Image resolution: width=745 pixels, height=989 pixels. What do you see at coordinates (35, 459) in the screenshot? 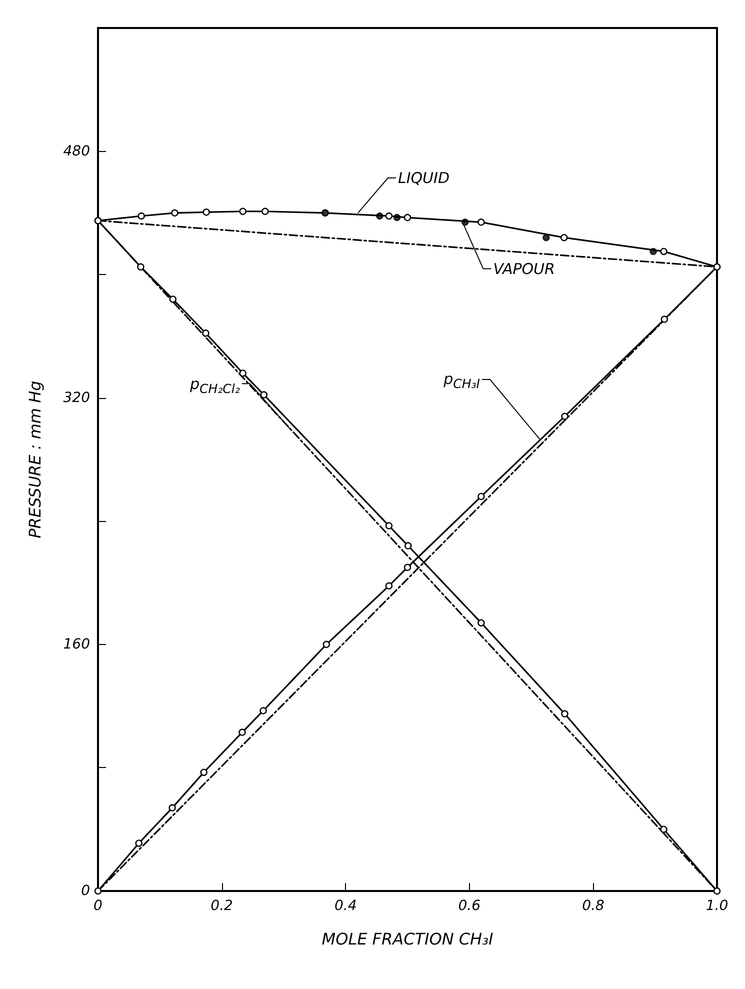
I see `y-axis-title: PRESSURE : mm Hg` at bounding box center [35, 459].